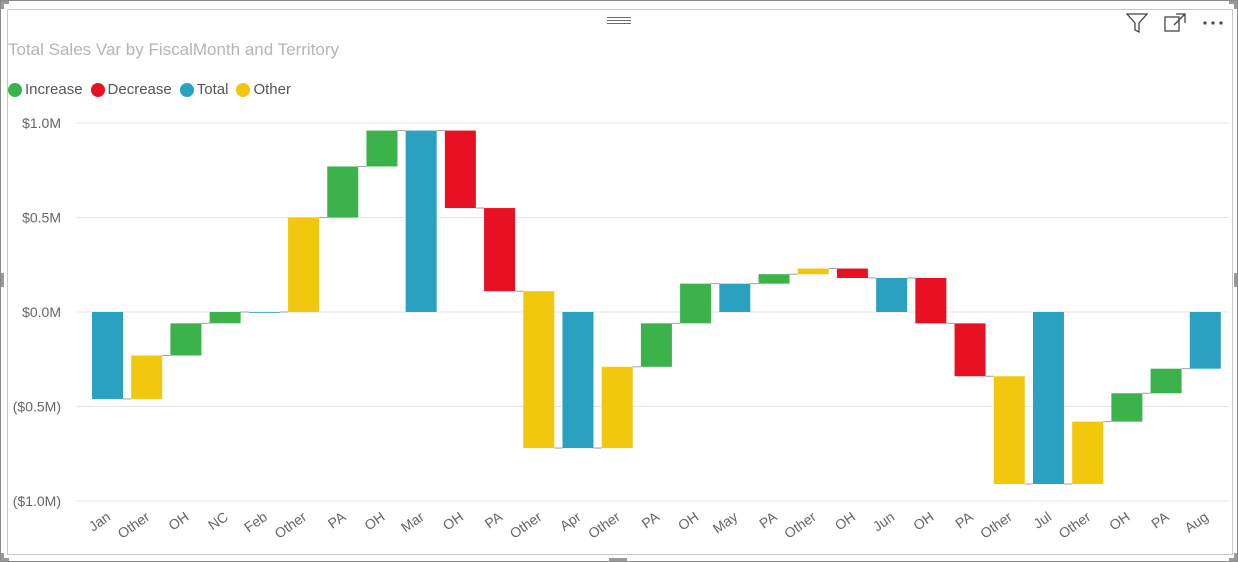 The width and height of the screenshot is (1238, 562). Describe the element at coordinates (37, 501) in the screenshot. I see `y-tick-label: ($1.0M)` at that location.